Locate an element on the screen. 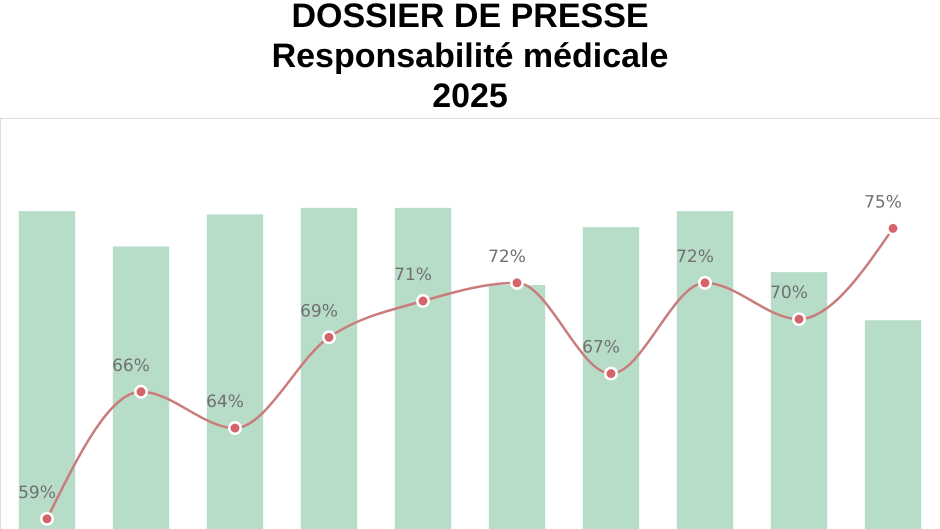  data-label: 71% is located at coordinates (413, 274).